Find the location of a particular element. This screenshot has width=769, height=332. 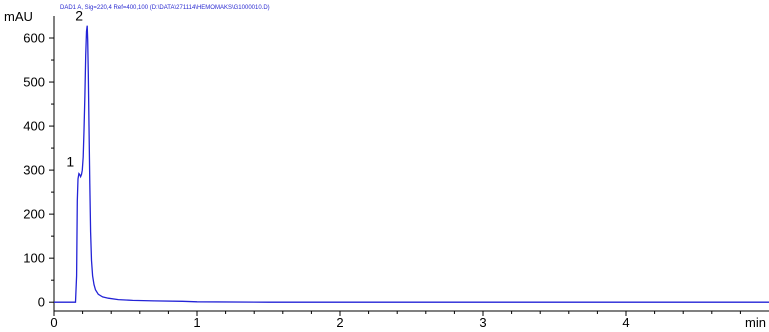

x-axis-label: min is located at coordinates (755, 322).